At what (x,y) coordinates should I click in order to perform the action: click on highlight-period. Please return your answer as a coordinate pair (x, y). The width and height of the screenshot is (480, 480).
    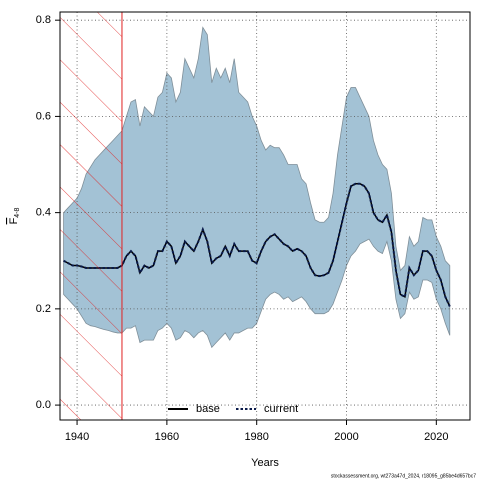
    Looking at the image, I should click on (91, 216).